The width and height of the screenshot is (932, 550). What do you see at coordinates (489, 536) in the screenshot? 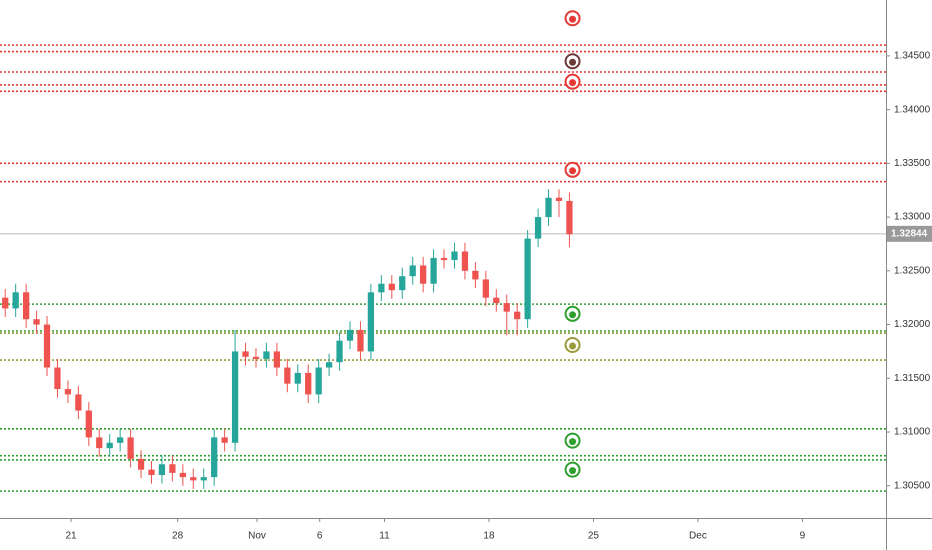
I see `x-tick-label: 18` at bounding box center [489, 536].